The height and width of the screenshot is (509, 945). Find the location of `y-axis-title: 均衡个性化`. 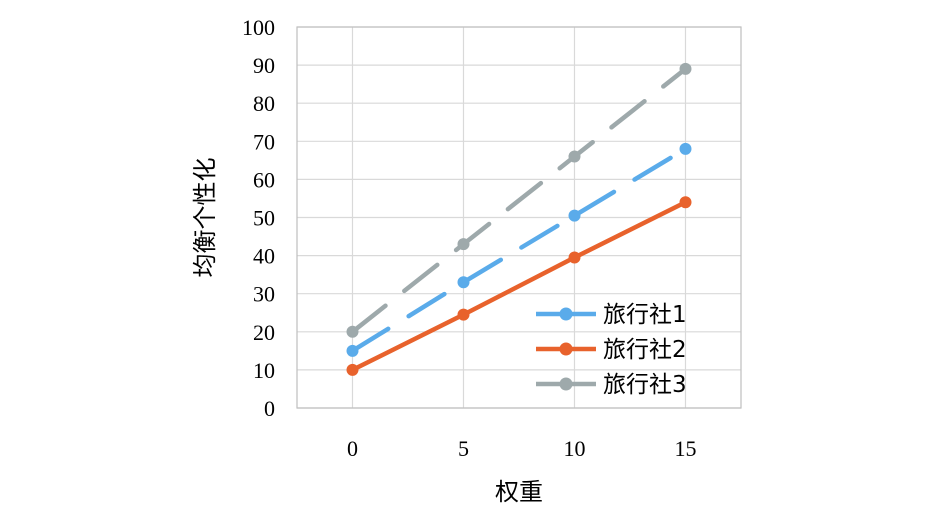

y-axis-title: 均衡个性化 is located at coordinates (205, 218).